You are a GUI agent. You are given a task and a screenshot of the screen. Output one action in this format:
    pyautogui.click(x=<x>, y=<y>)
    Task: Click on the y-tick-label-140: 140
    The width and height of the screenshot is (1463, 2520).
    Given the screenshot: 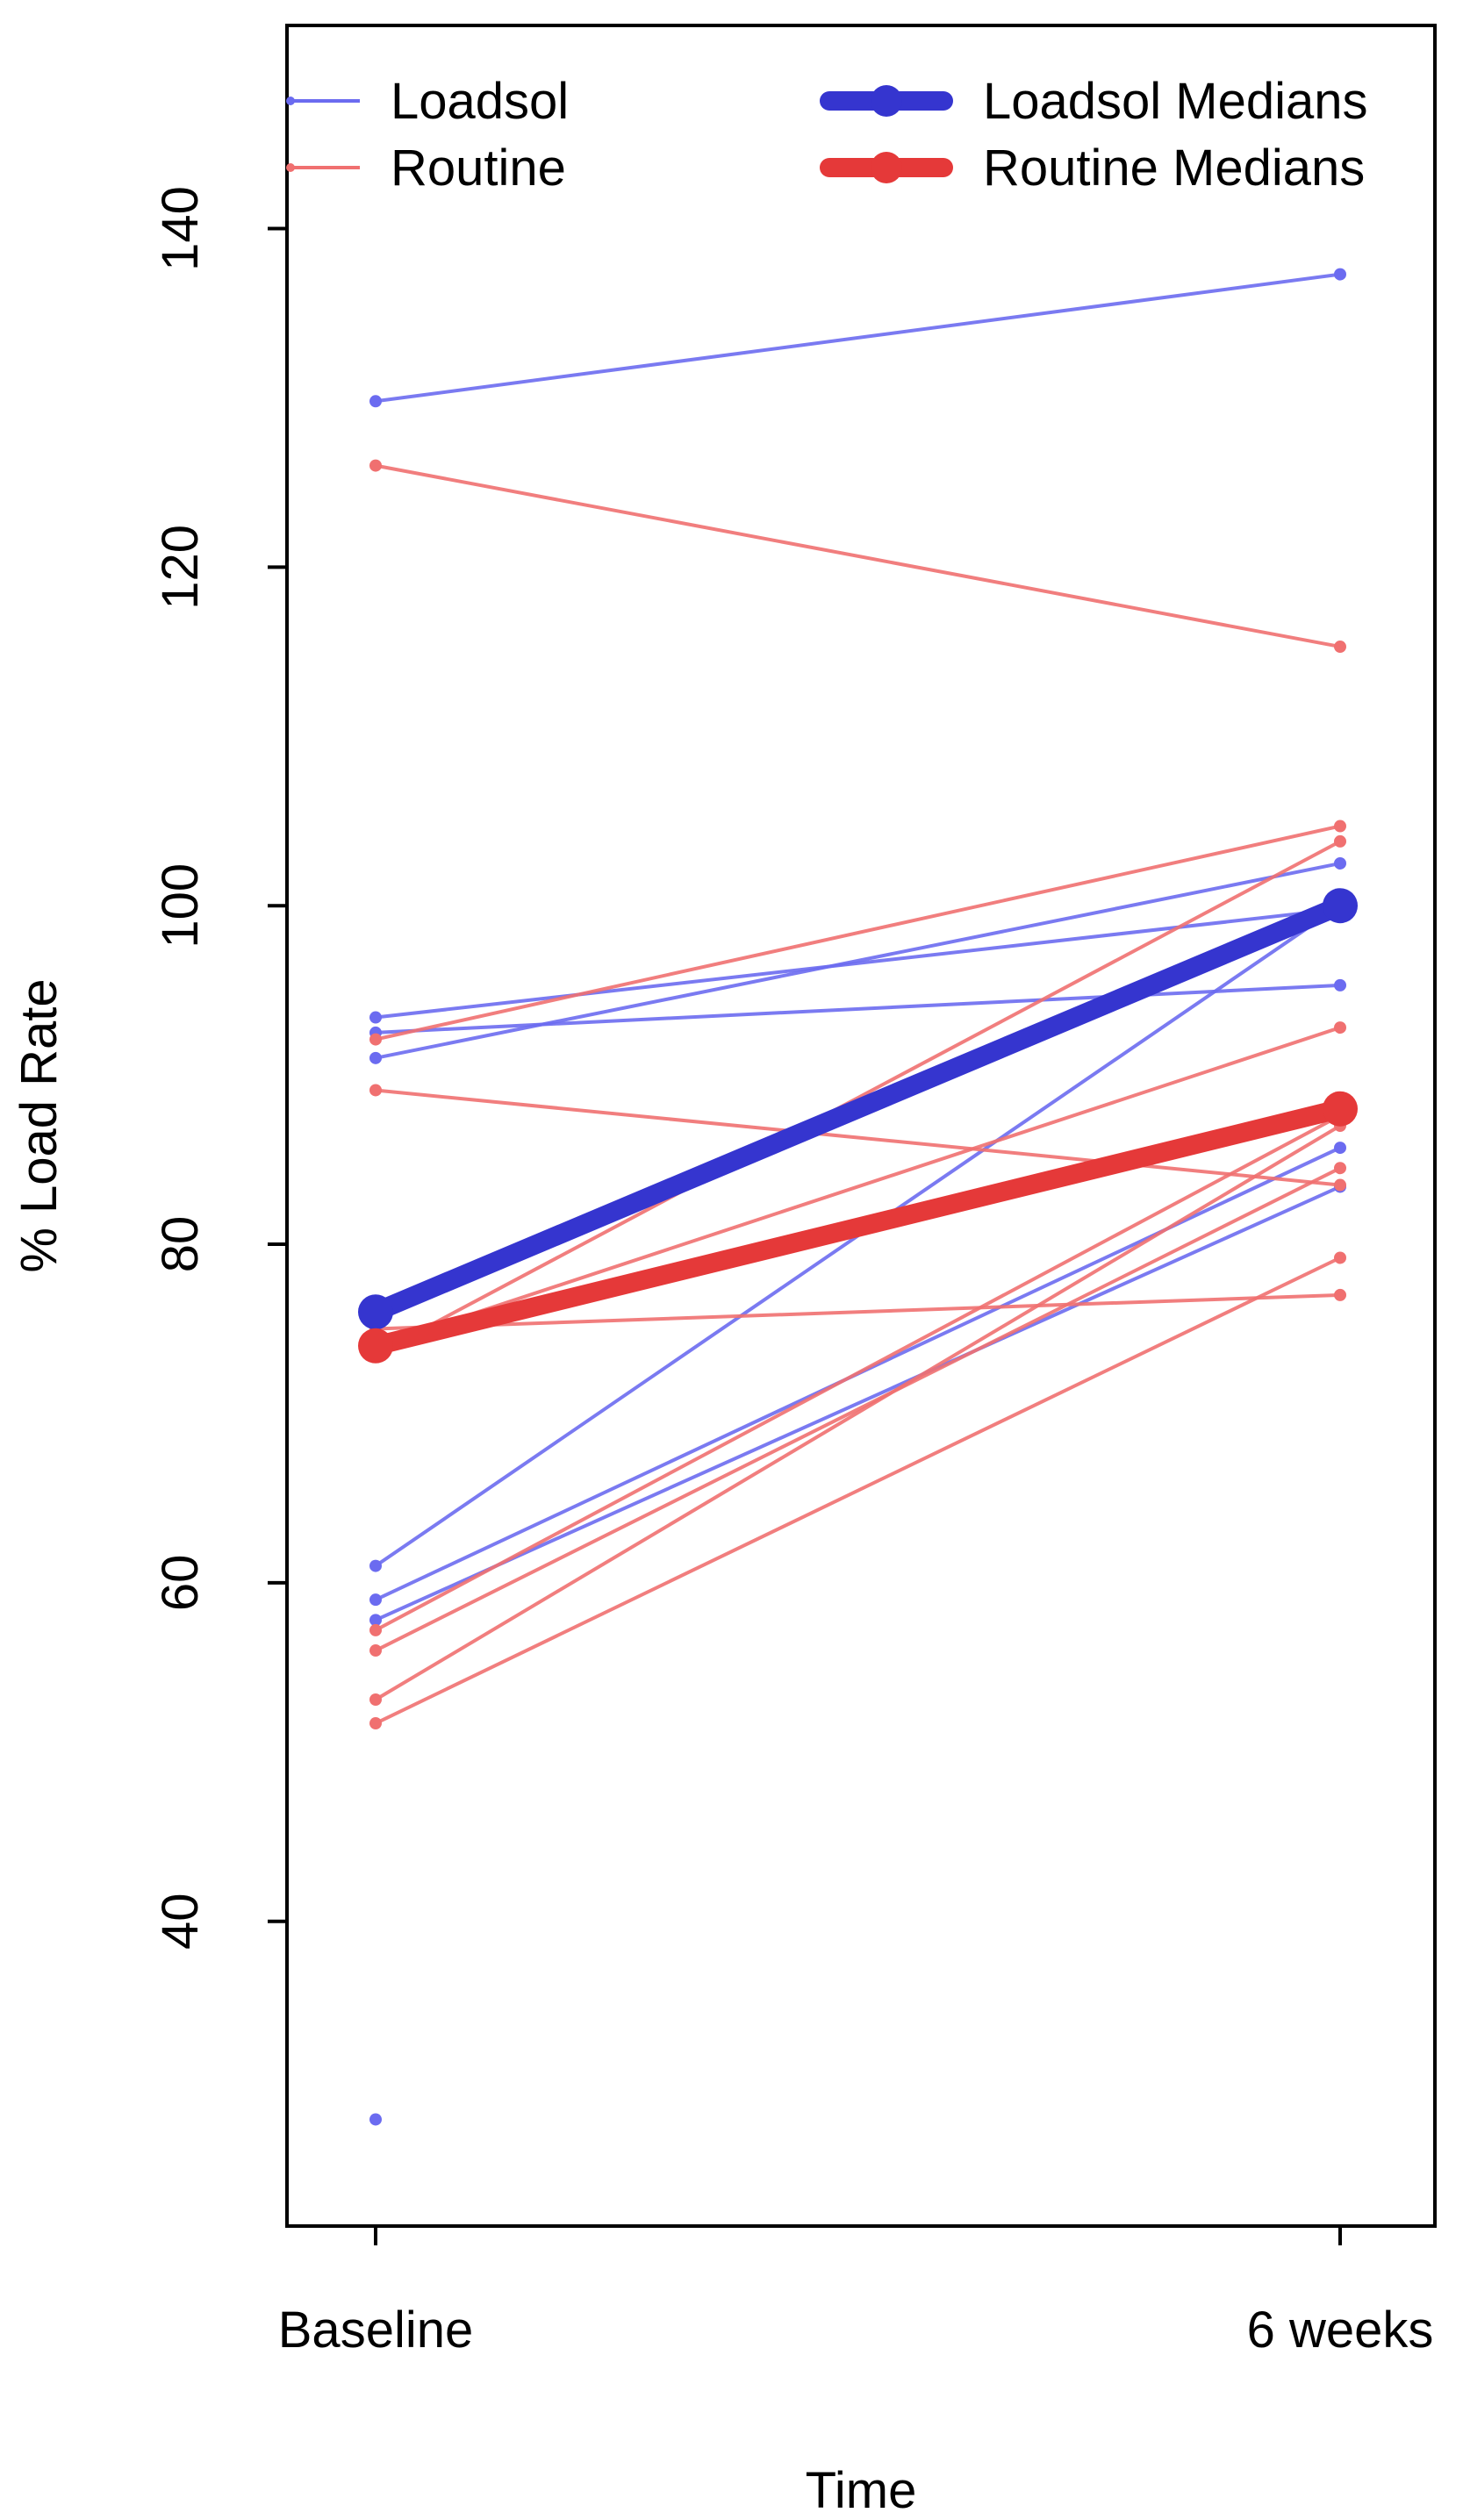 What is the action you would take?
    pyautogui.click(x=181, y=228)
    